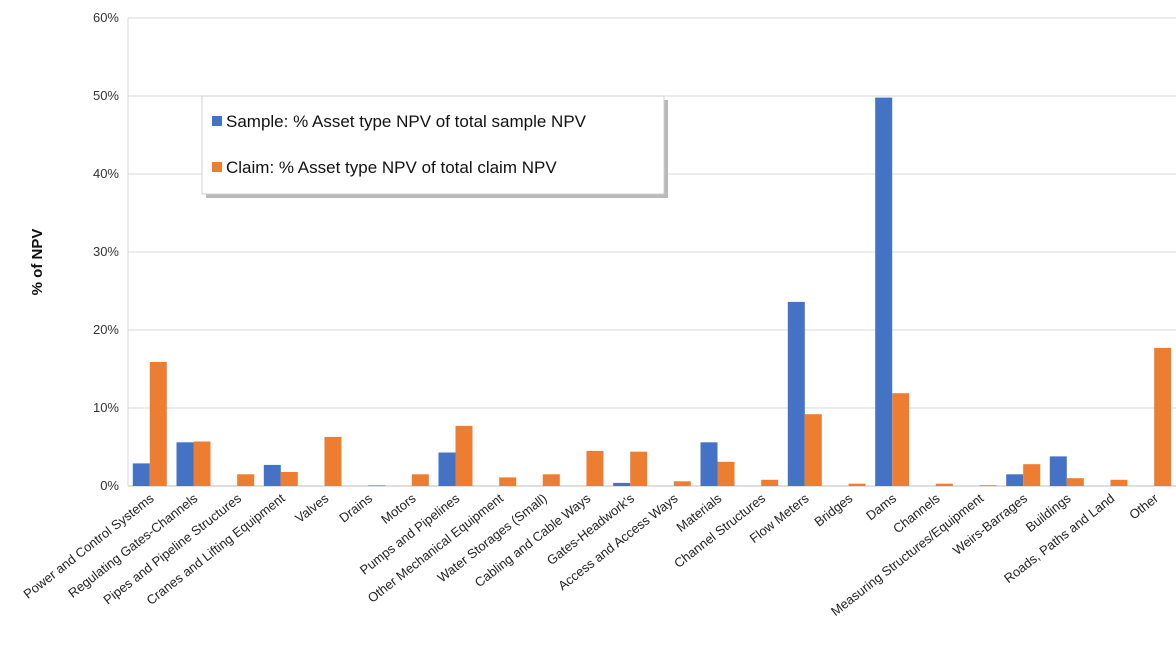 Image resolution: width=1176 pixels, height=672 pixels. Describe the element at coordinates (312, 508) in the screenshot. I see `x-category-label: Valves` at that location.